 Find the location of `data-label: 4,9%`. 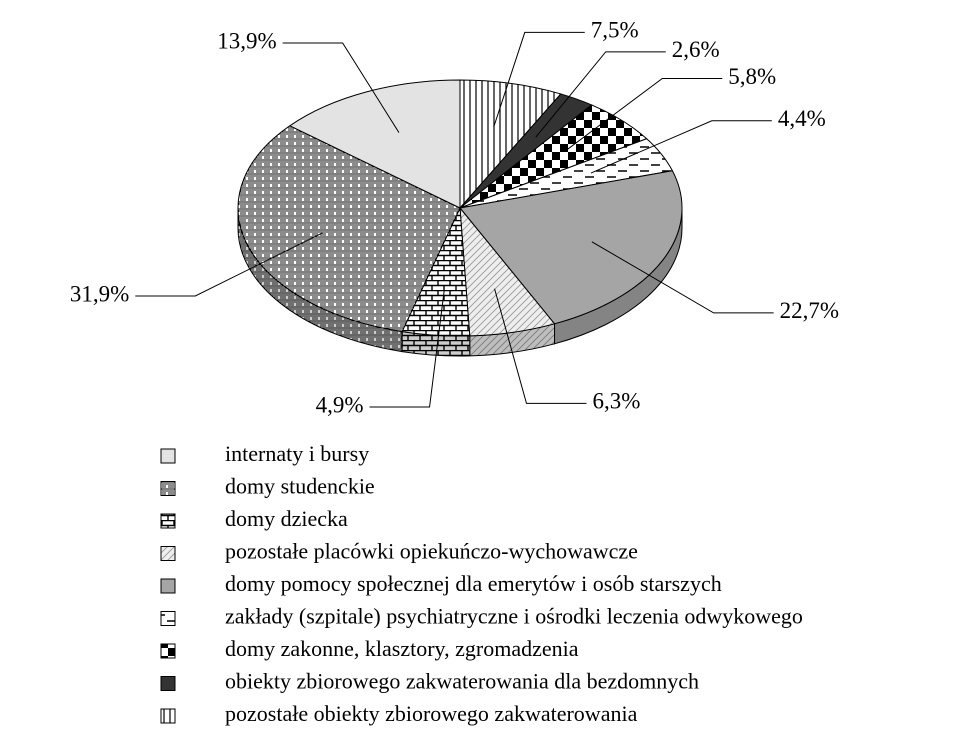

data-label: 4,9% is located at coordinates (340, 404).